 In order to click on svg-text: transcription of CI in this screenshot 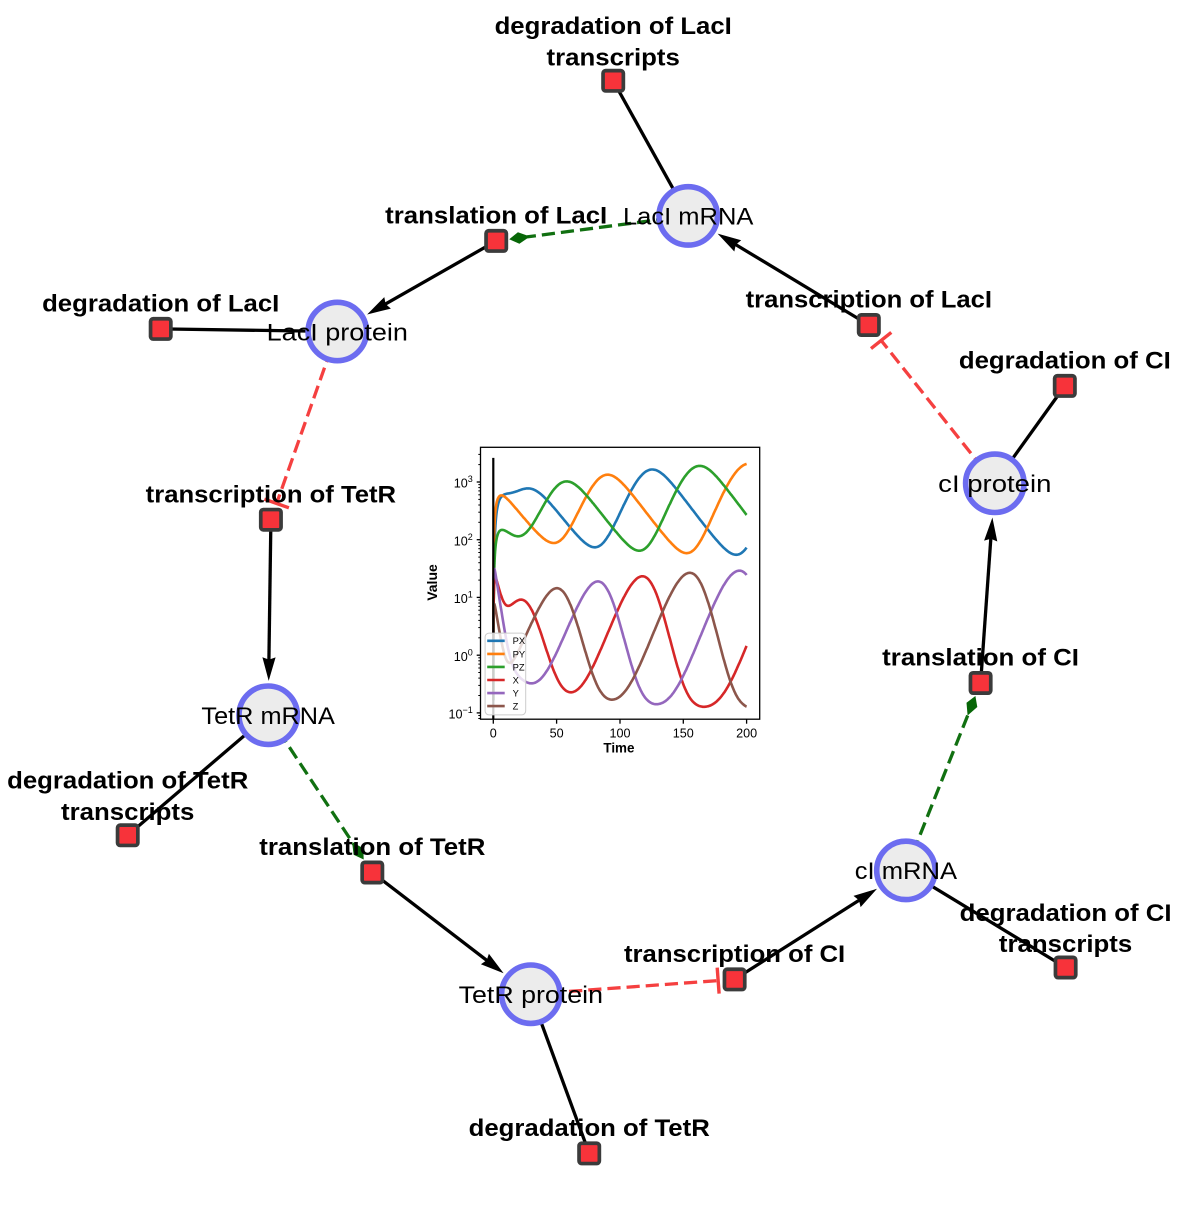, I will do `click(734, 954)`.